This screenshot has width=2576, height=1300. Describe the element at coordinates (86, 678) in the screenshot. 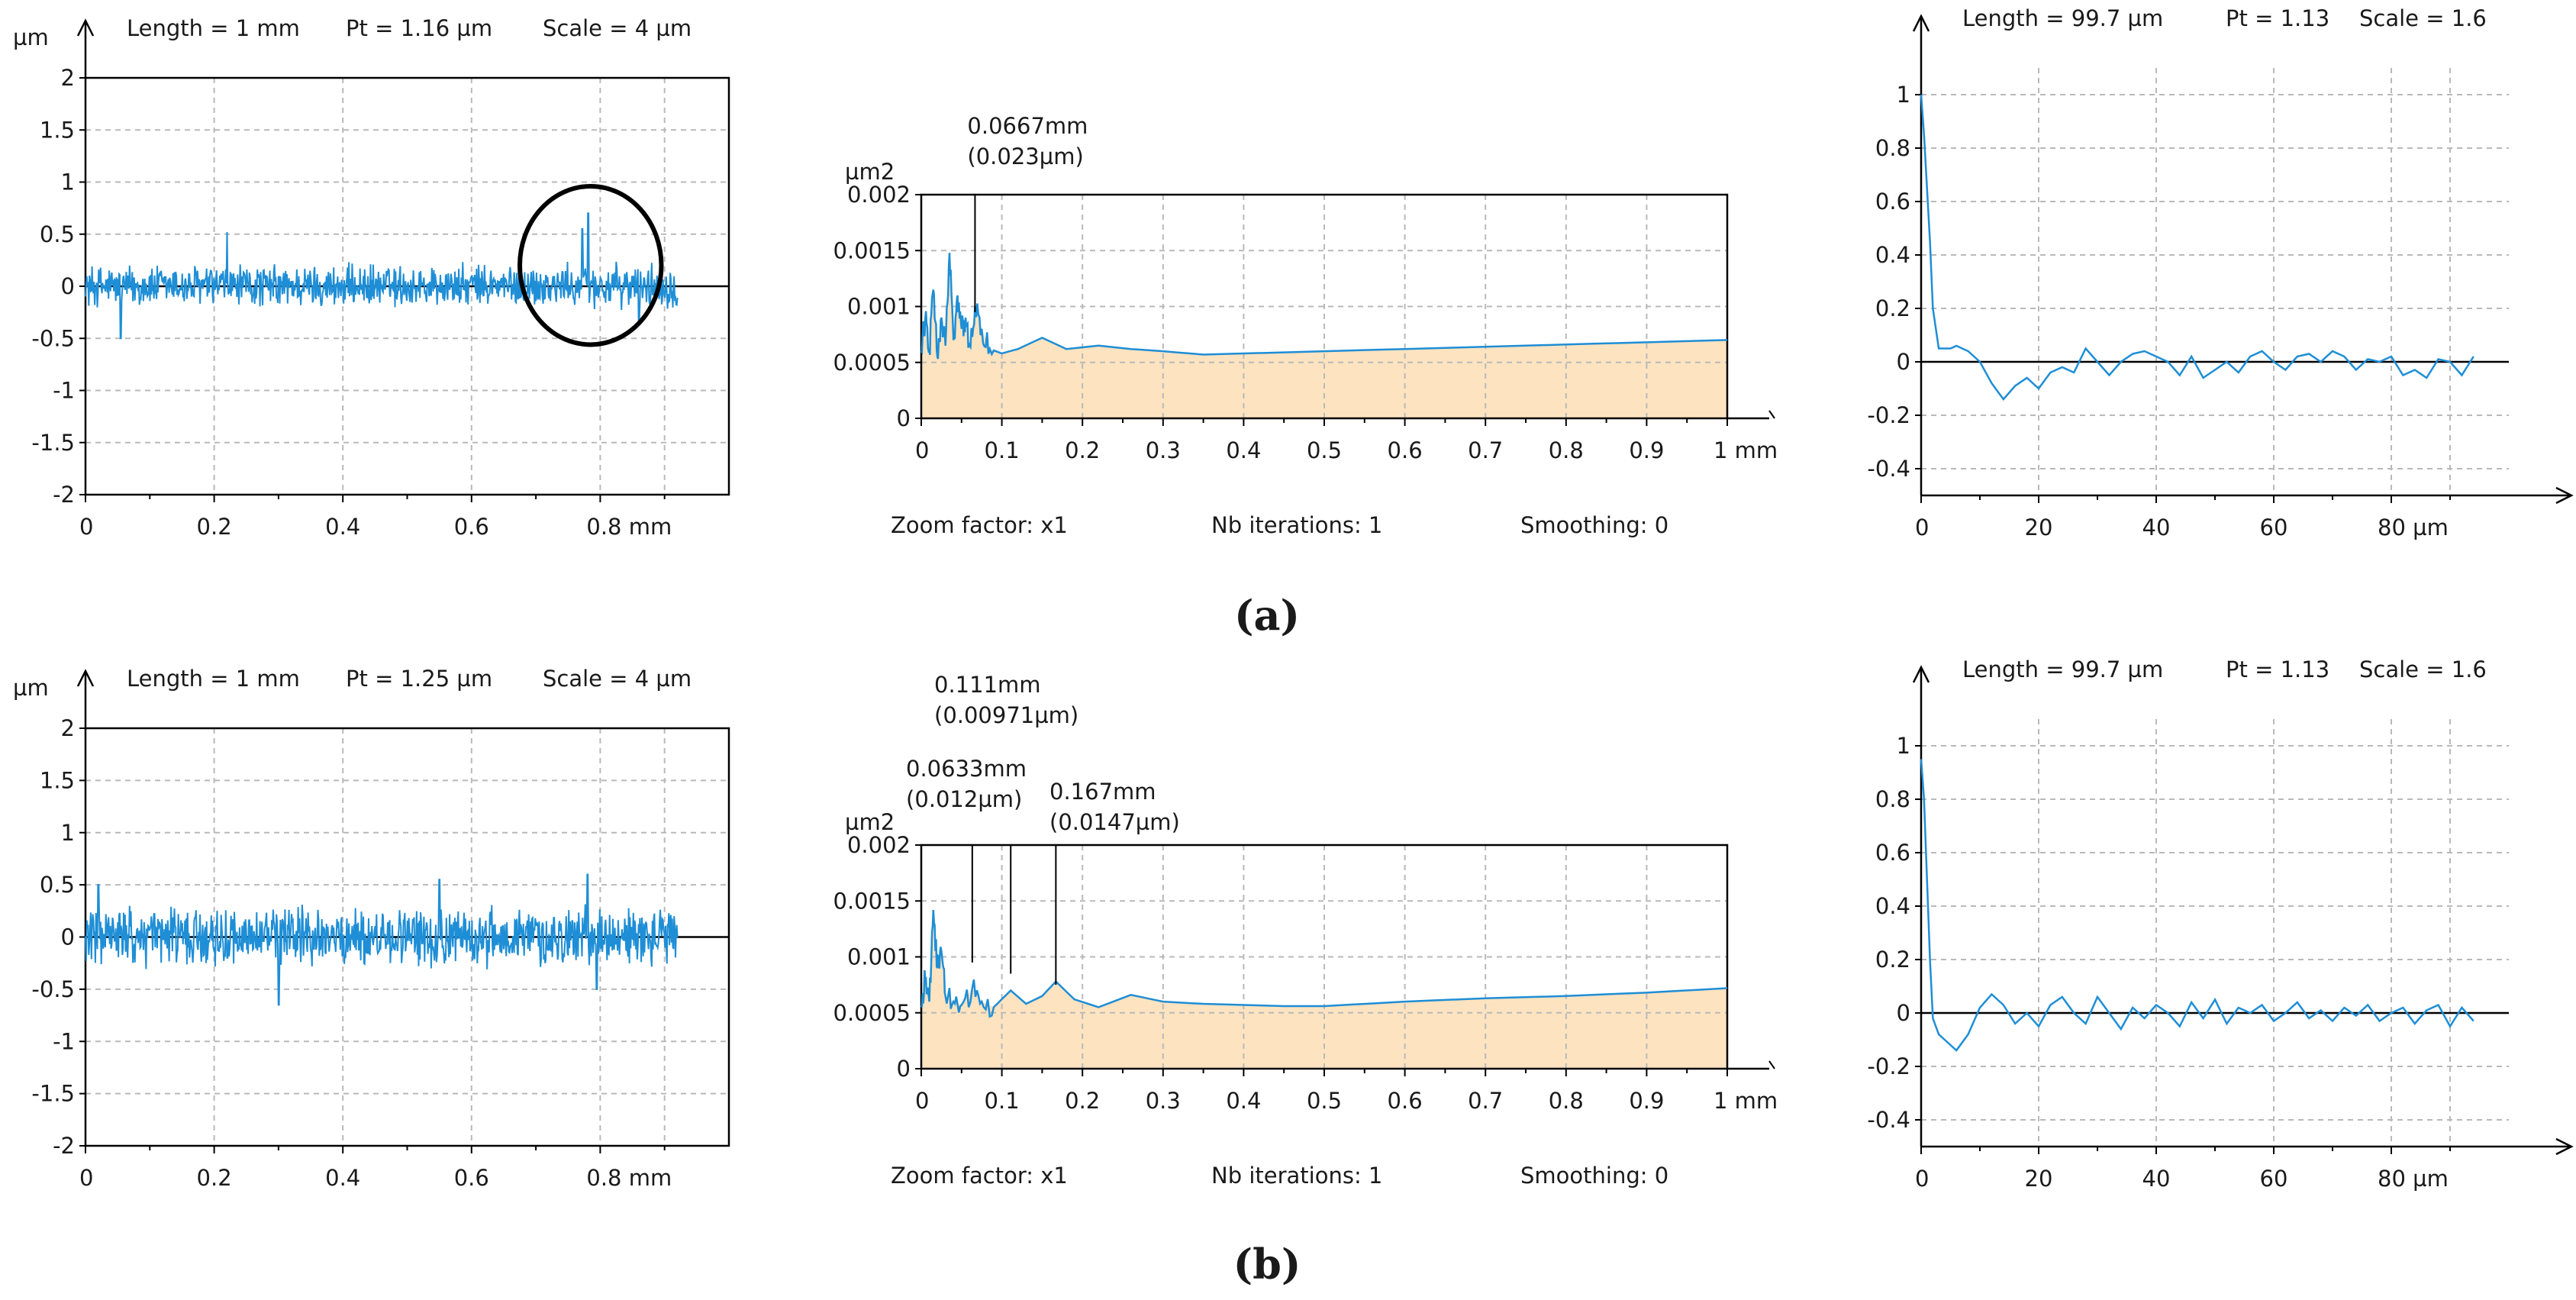

I see `b-profile-y-arrow` at that location.